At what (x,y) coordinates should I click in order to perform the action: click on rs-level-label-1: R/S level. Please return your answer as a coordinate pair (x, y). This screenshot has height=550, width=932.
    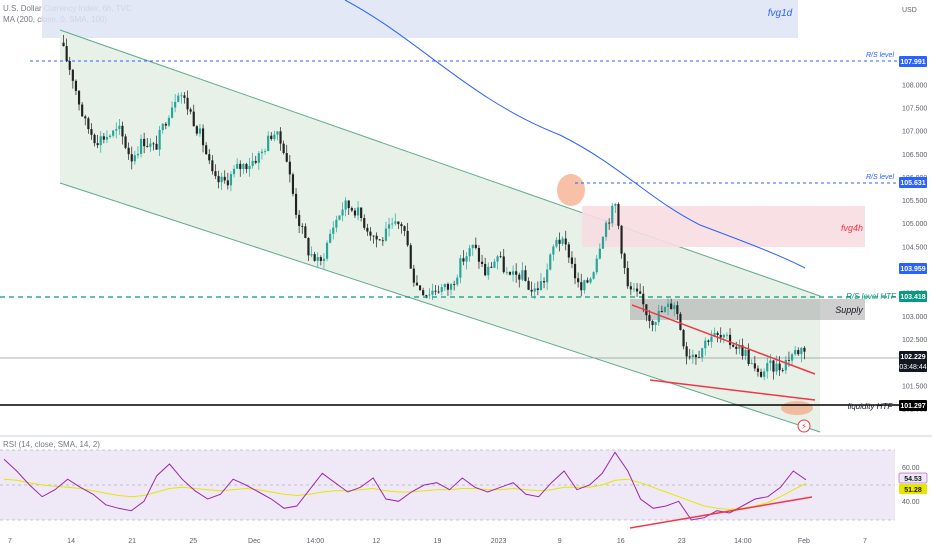
    Looking at the image, I should click on (880, 55).